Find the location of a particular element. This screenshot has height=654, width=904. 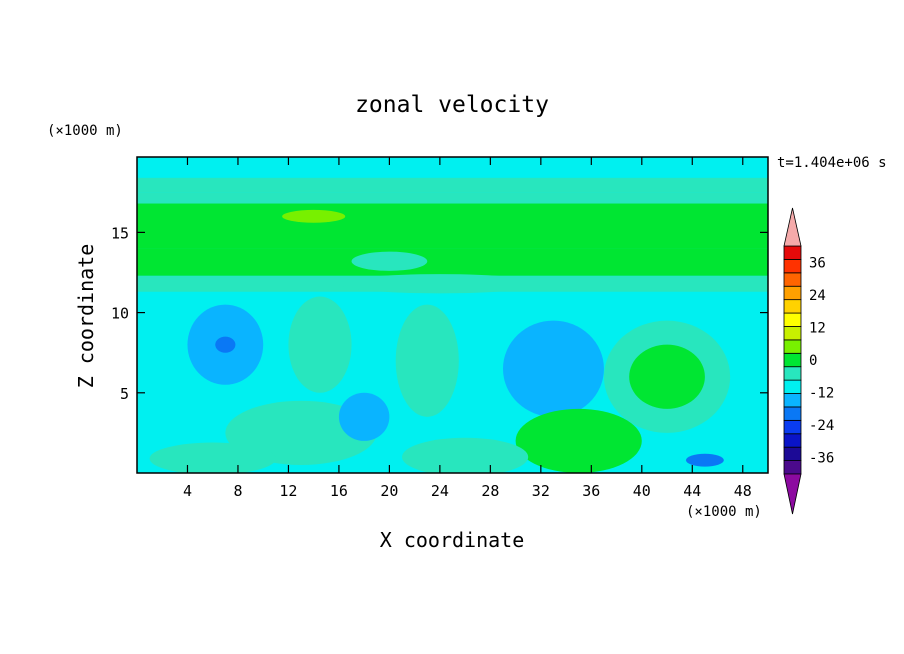

x-tick-label: 4 is located at coordinates (187, 491).